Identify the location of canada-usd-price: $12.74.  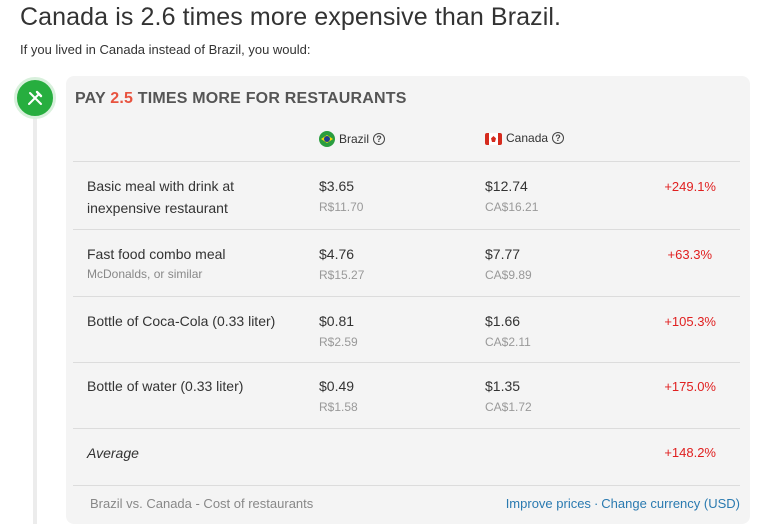
(506, 186).